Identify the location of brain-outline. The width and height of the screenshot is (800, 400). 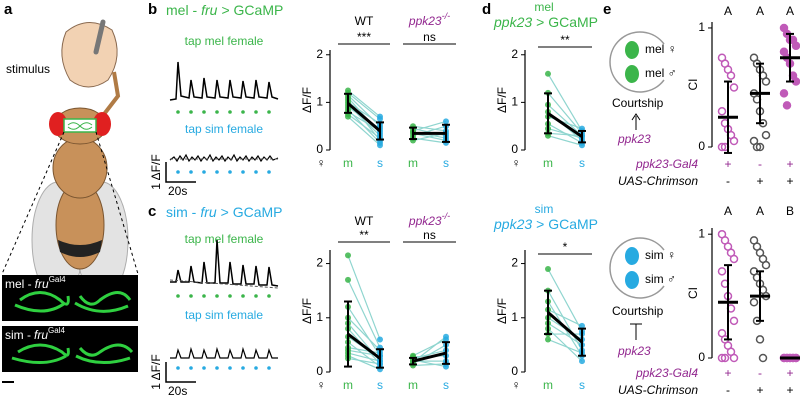
(80, 126).